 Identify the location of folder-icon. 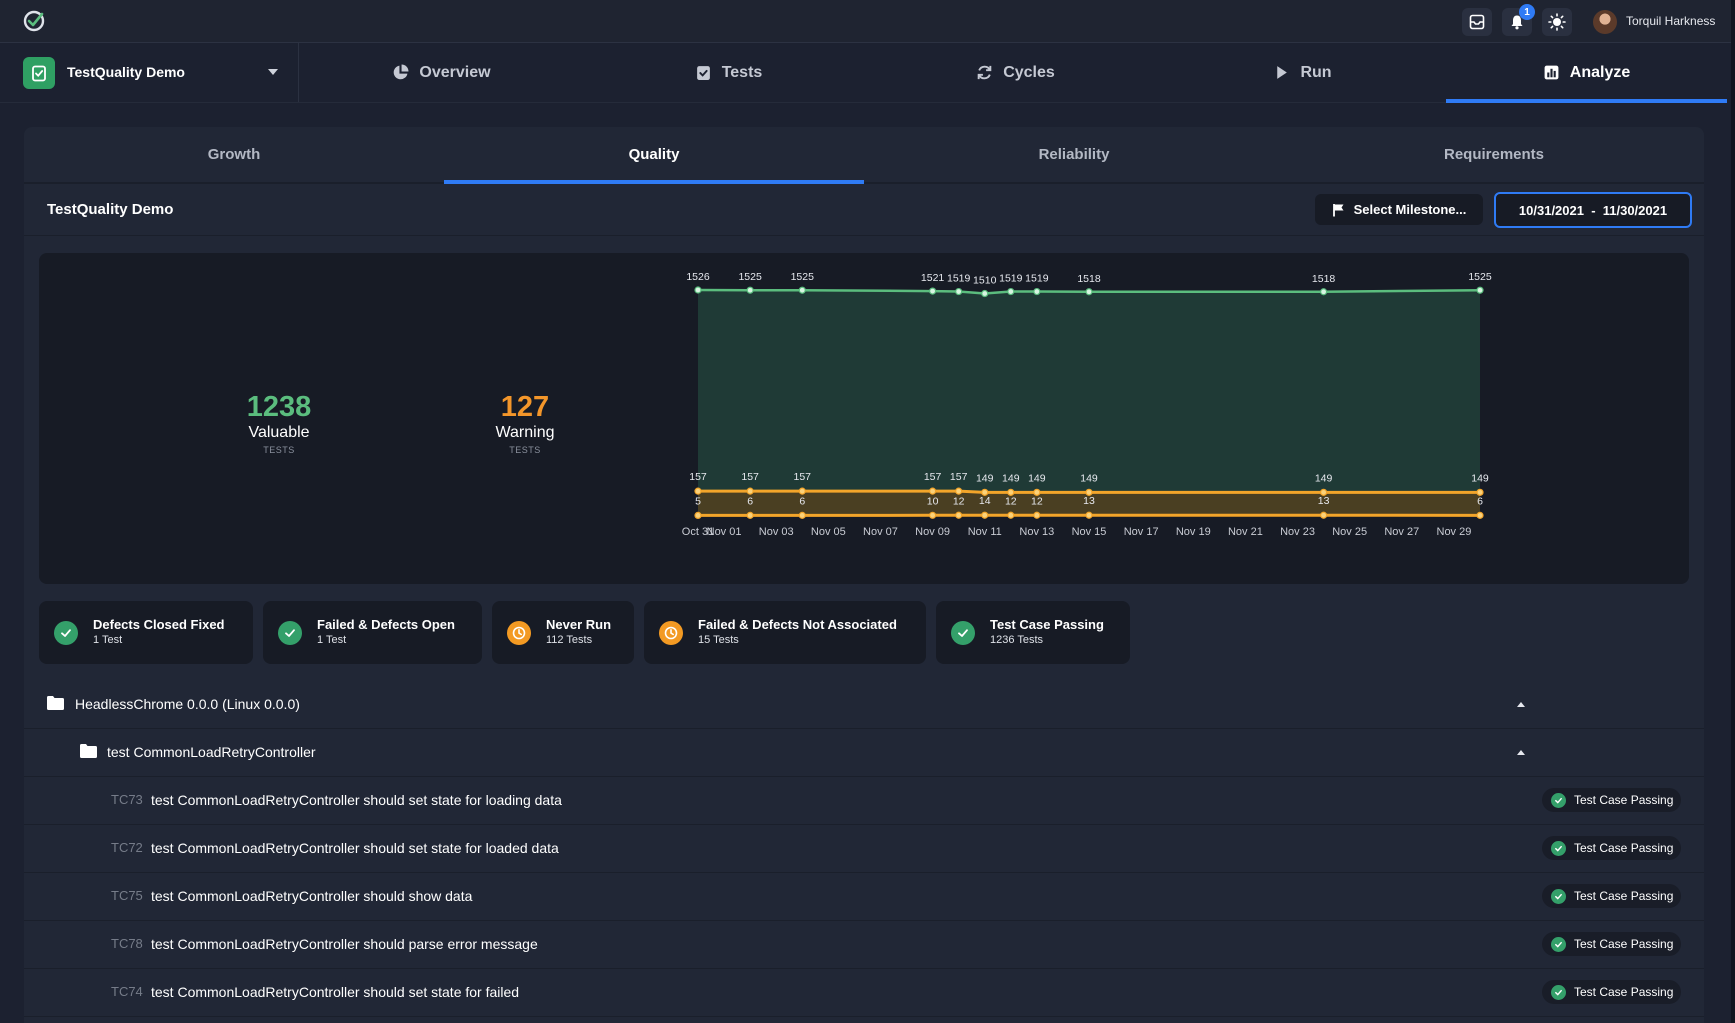
(88, 751).